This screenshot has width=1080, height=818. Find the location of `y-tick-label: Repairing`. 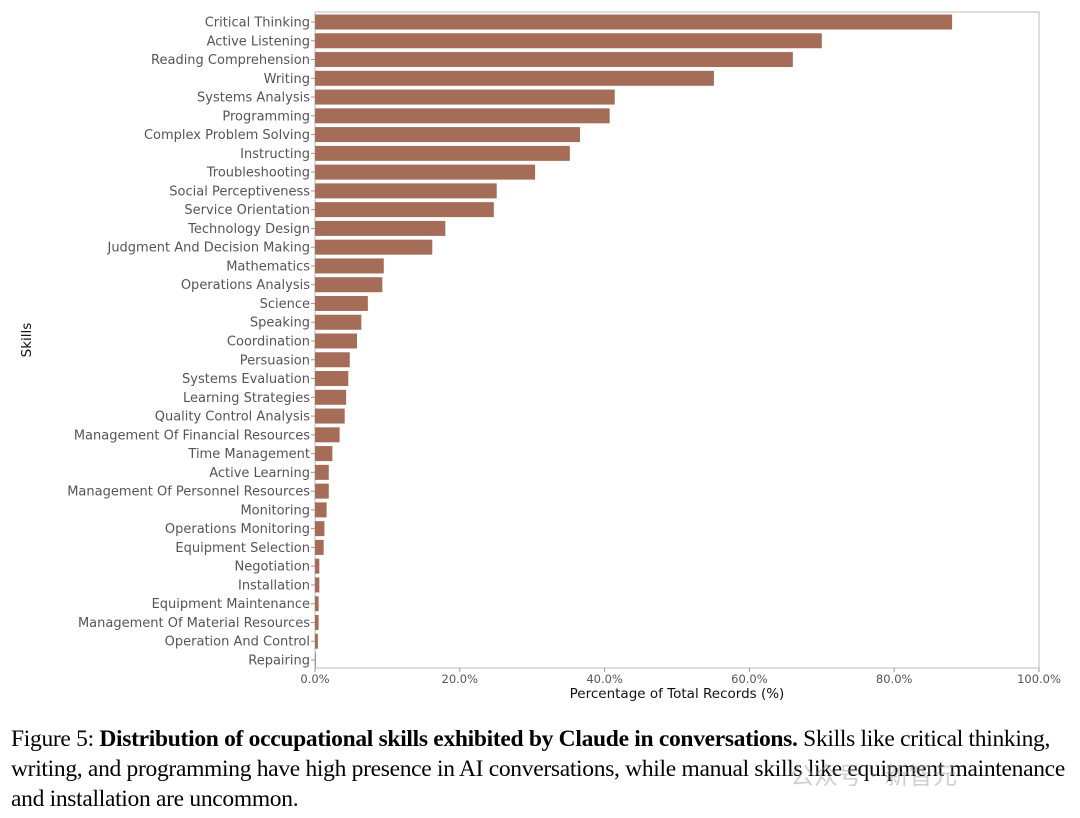

y-tick-label: Repairing is located at coordinates (279, 661).